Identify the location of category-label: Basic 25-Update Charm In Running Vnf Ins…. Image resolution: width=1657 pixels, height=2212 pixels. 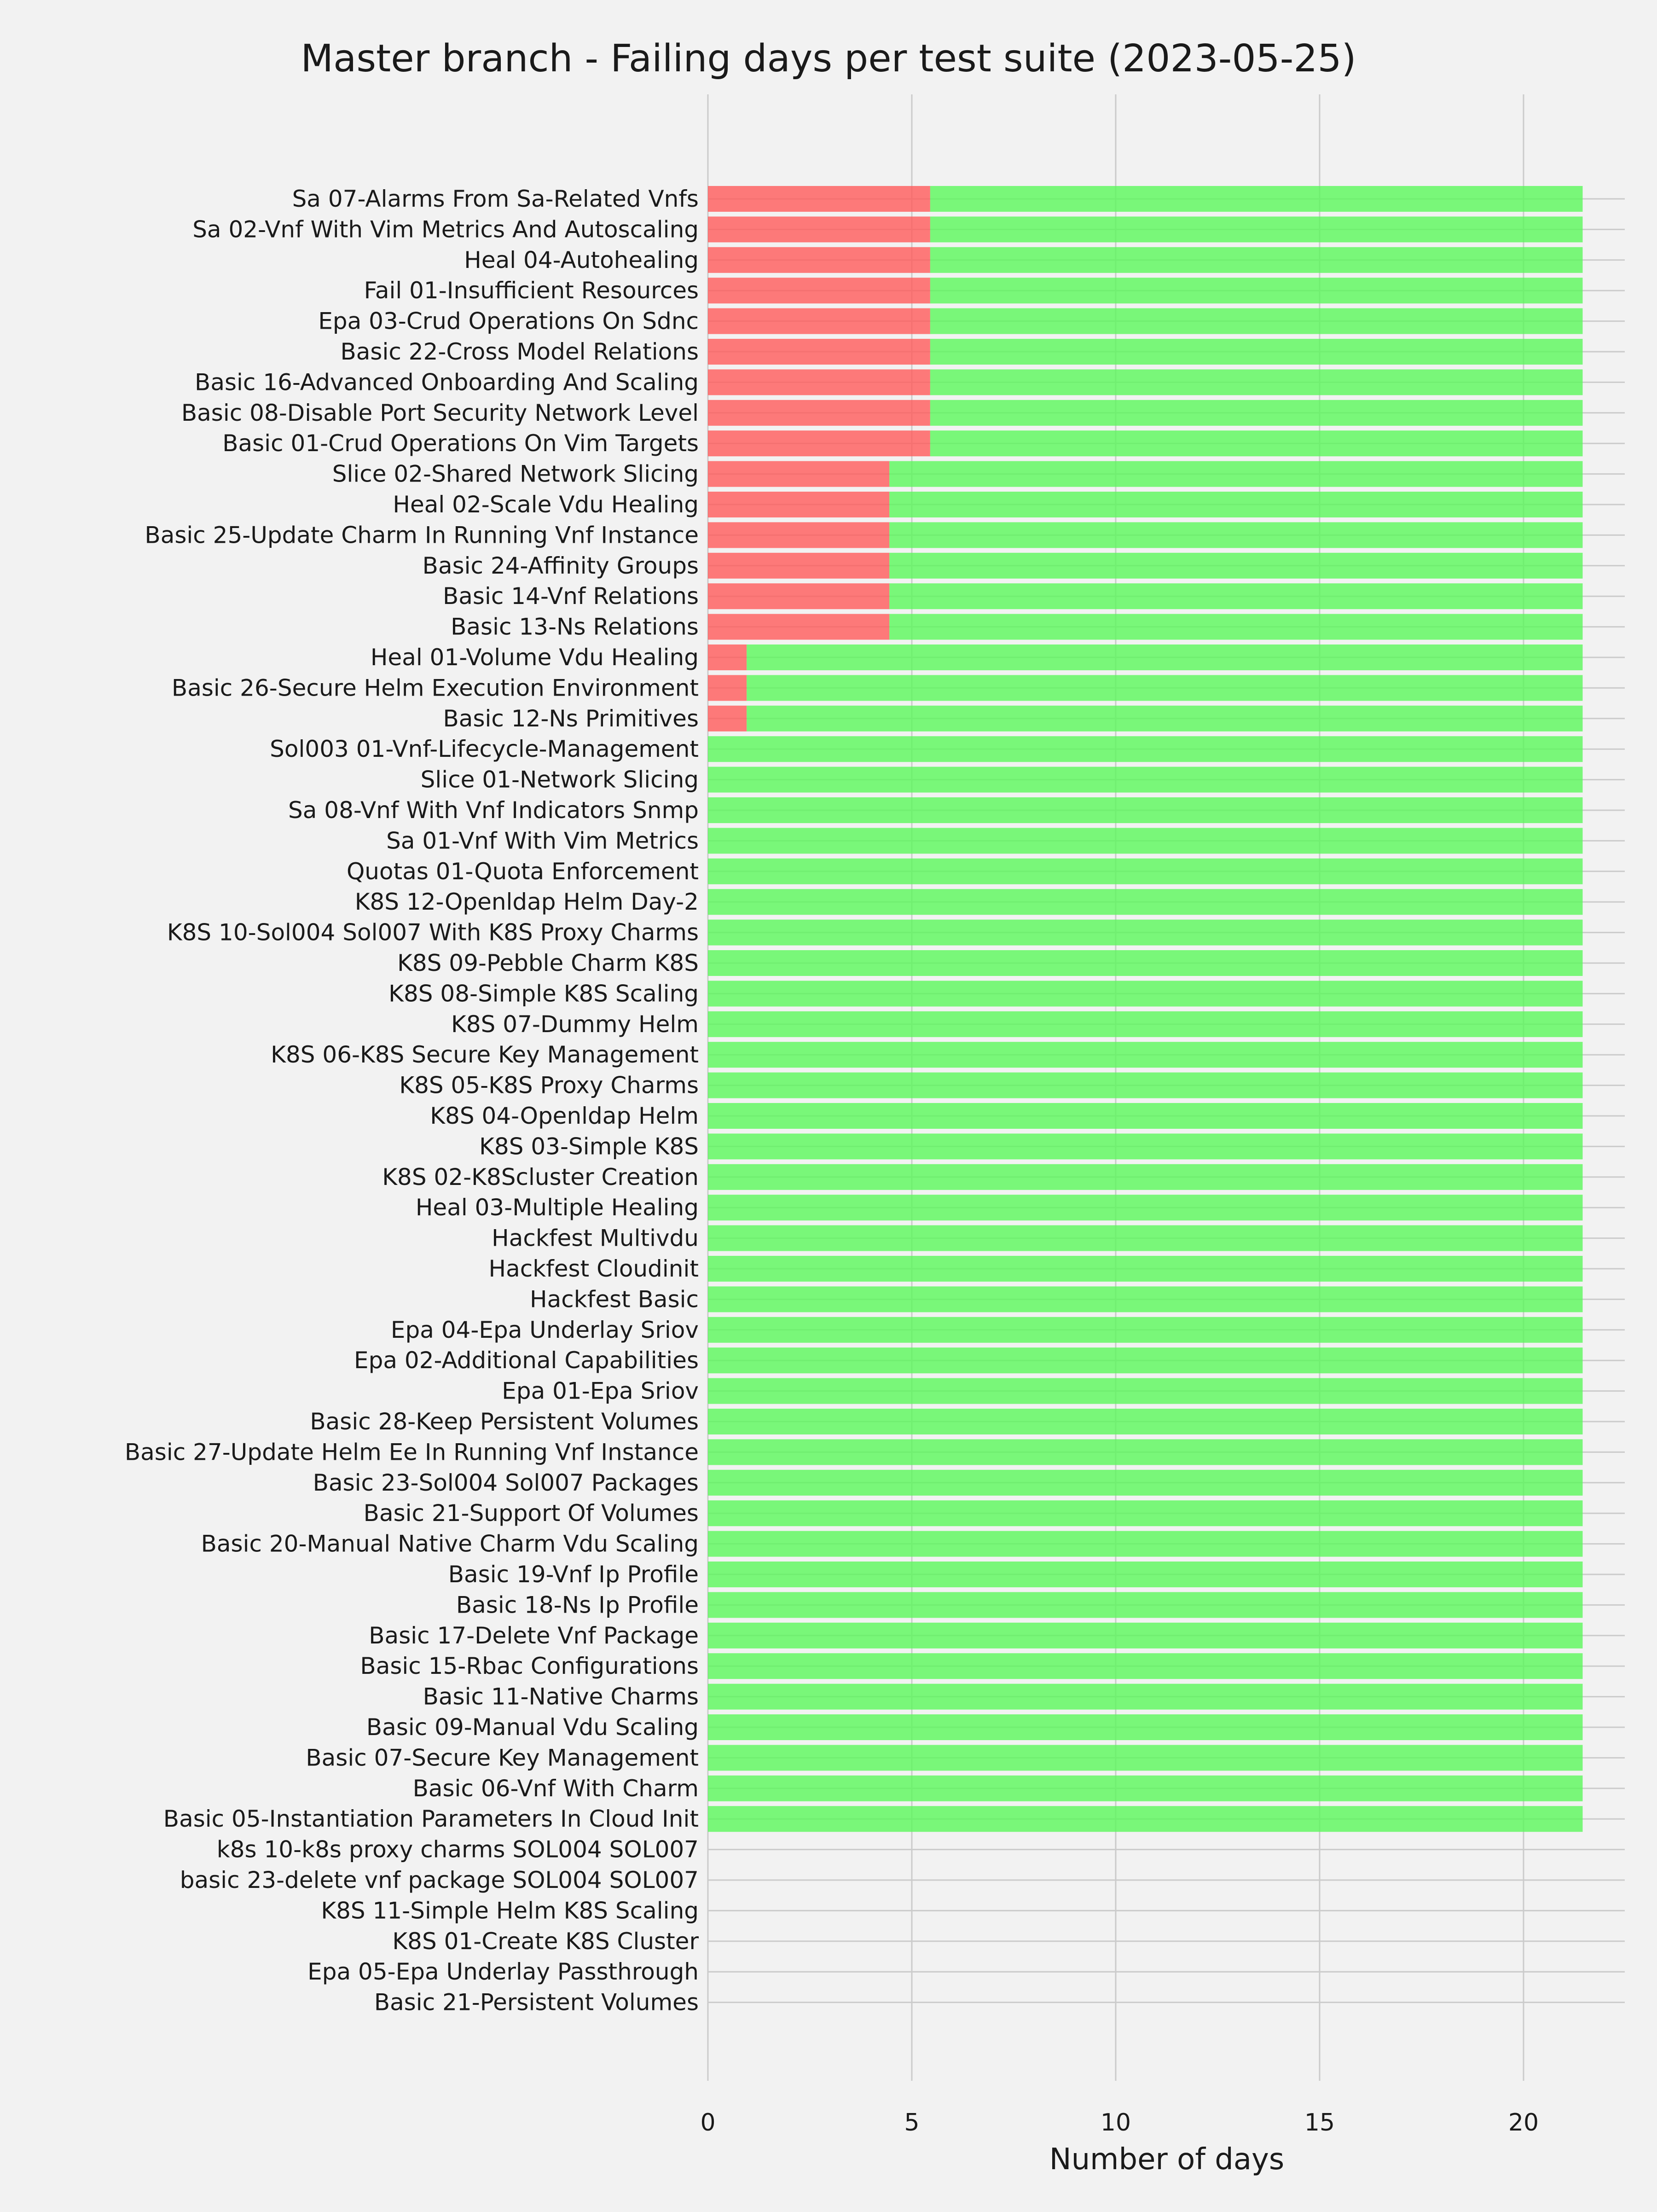
(422, 535).